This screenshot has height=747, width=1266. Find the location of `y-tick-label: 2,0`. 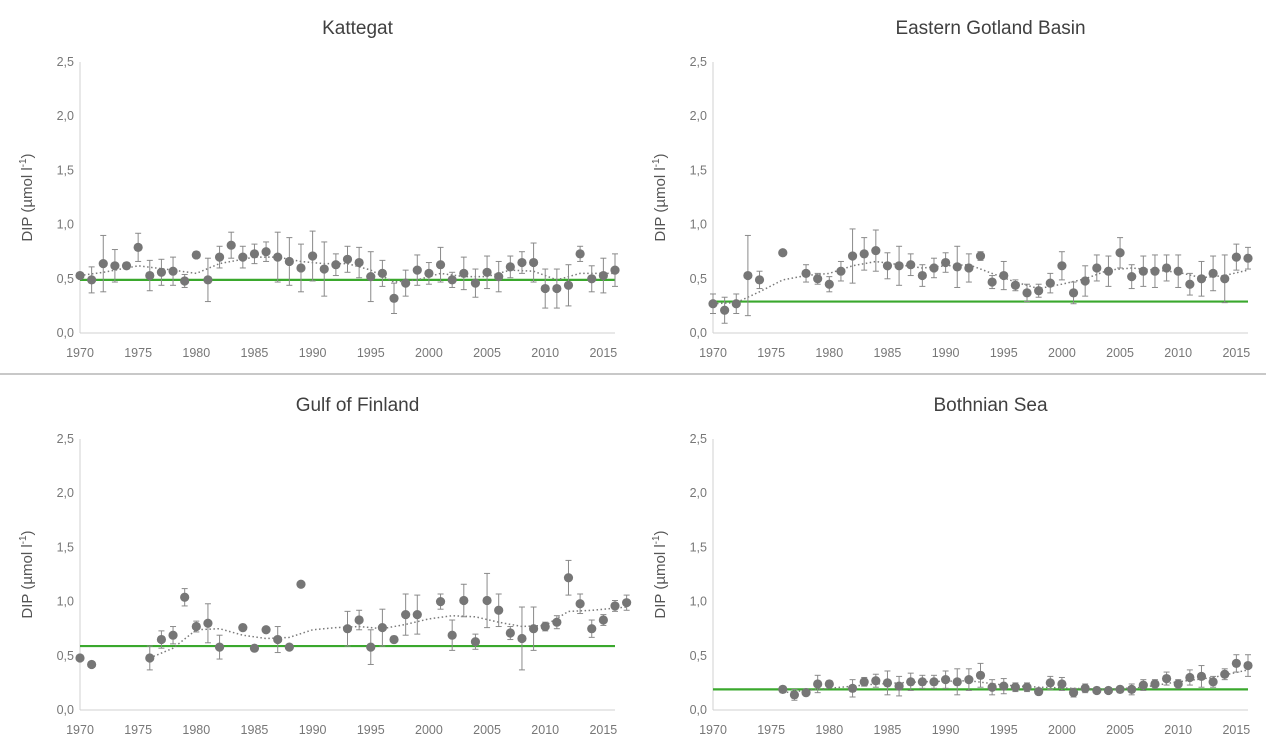

y-tick-label: 2,0 is located at coordinates (65, 493).